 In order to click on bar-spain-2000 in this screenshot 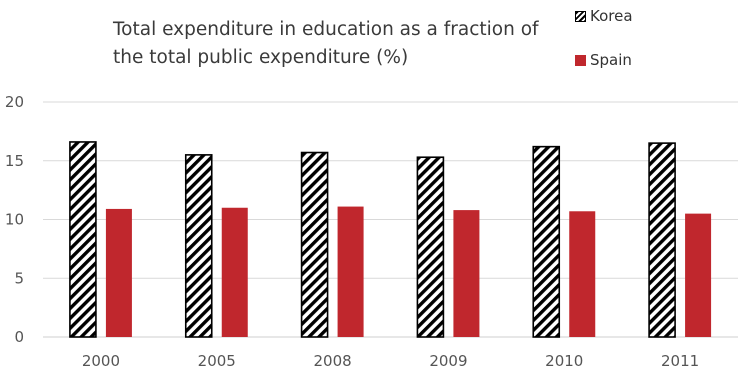, I will do `click(118, 272)`.